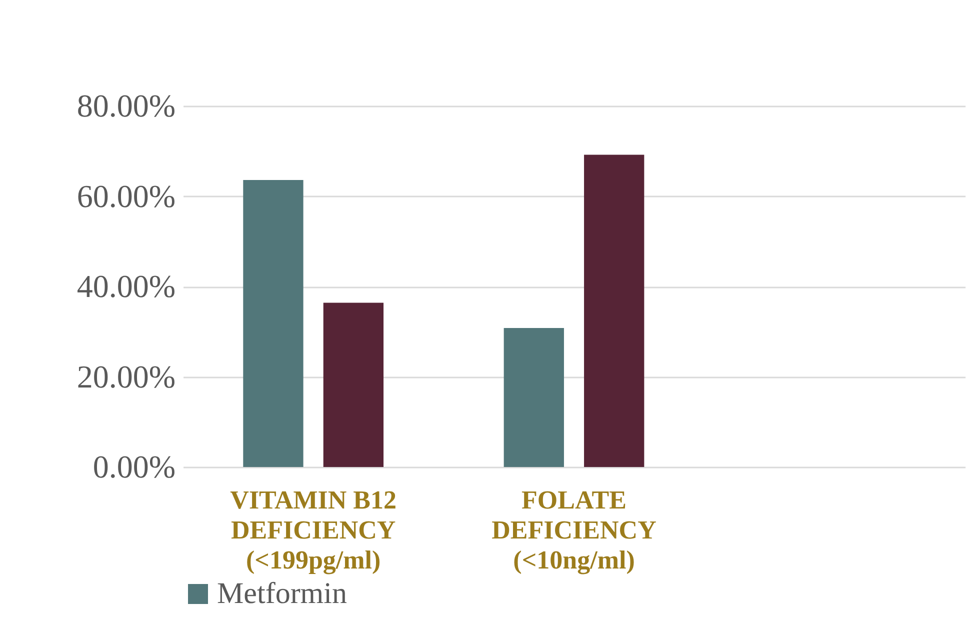 This screenshot has height=625, width=966. What do you see at coordinates (574, 530) in the screenshot?
I see `x-tick-label: FOLATE DEFICIENCY (<10ng/ml)` at bounding box center [574, 530].